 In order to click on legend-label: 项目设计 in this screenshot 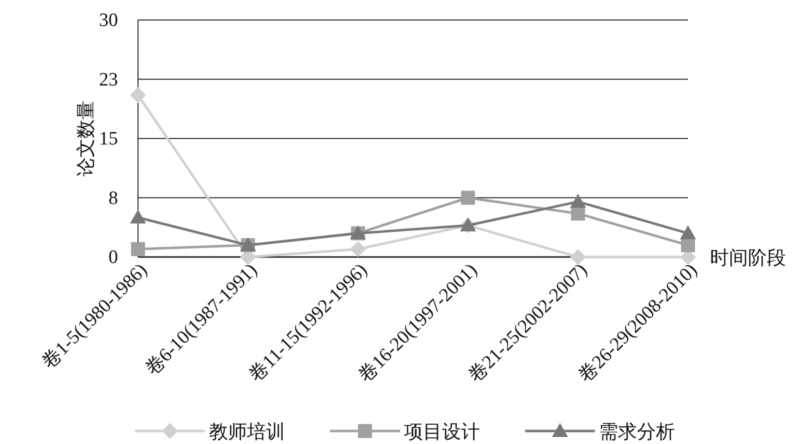, I will do `click(442, 432)`.